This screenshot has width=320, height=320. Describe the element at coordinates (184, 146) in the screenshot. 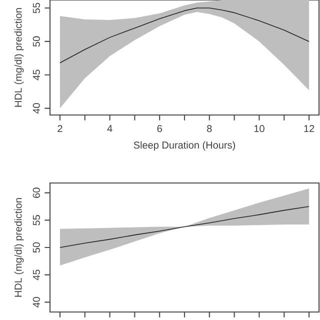

I see `x-axis-title: Sleep Duration (Hours)` at that location.